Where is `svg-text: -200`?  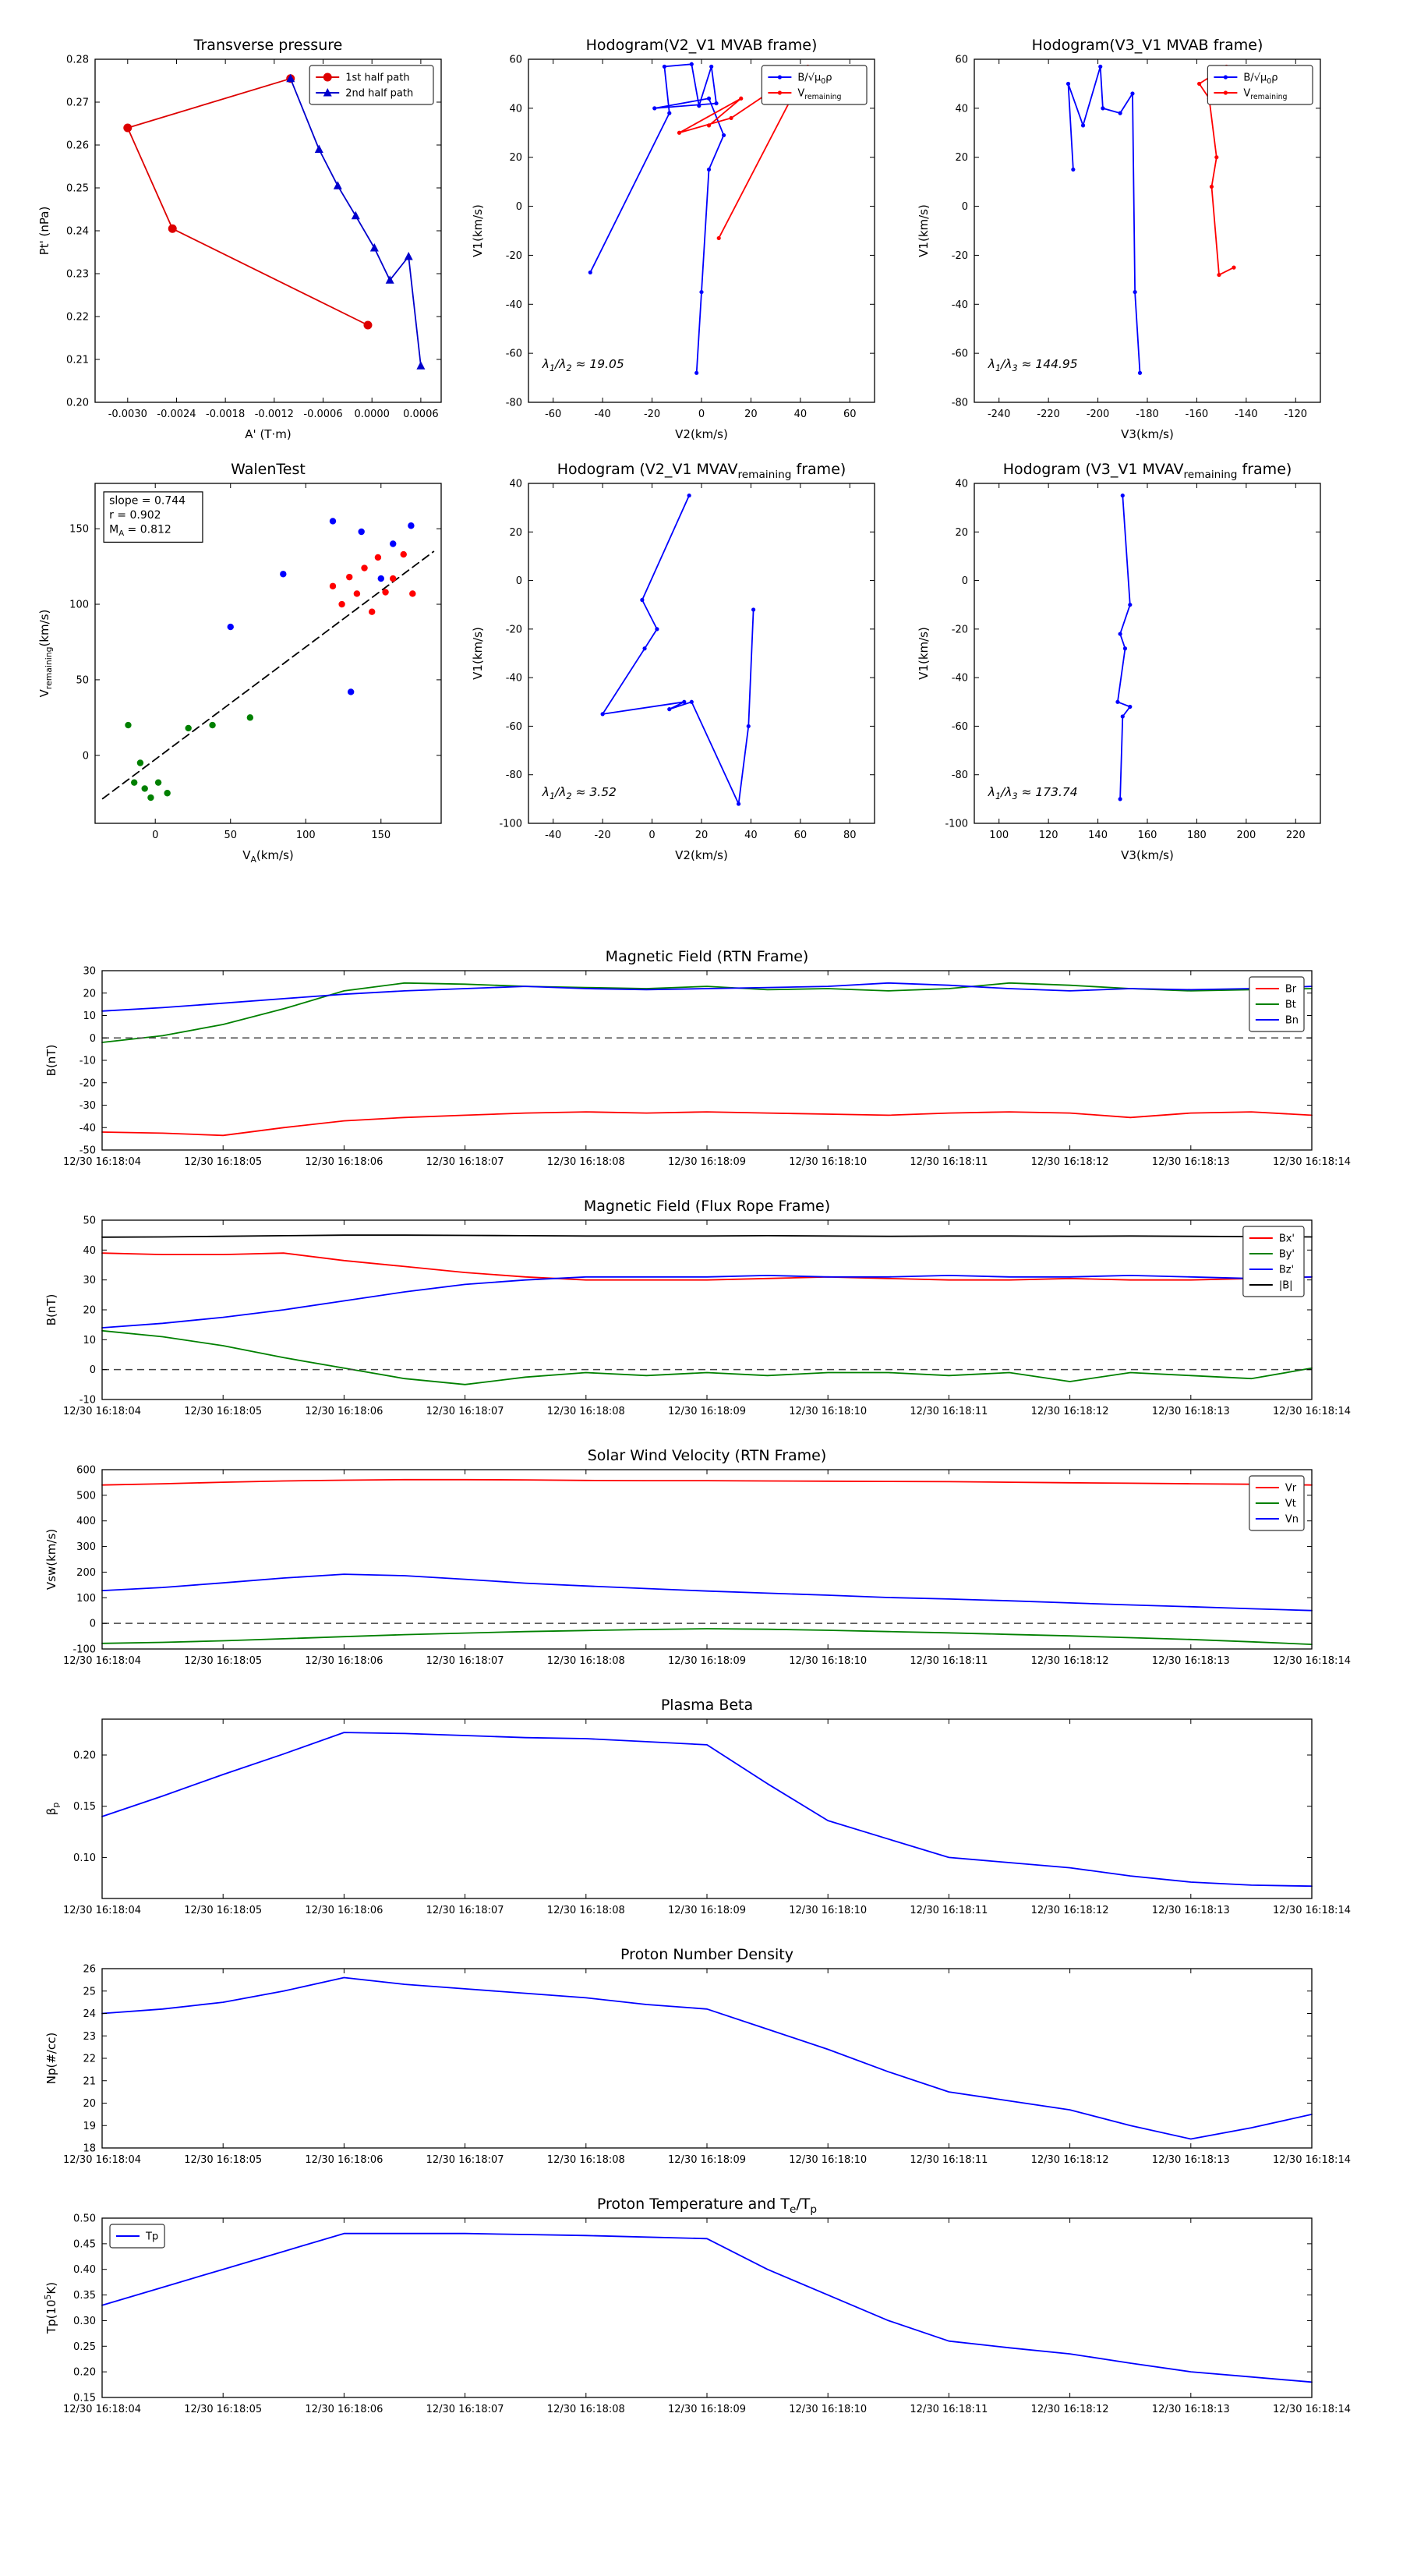
svg-text: -200 is located at coordinates (1098, 414).